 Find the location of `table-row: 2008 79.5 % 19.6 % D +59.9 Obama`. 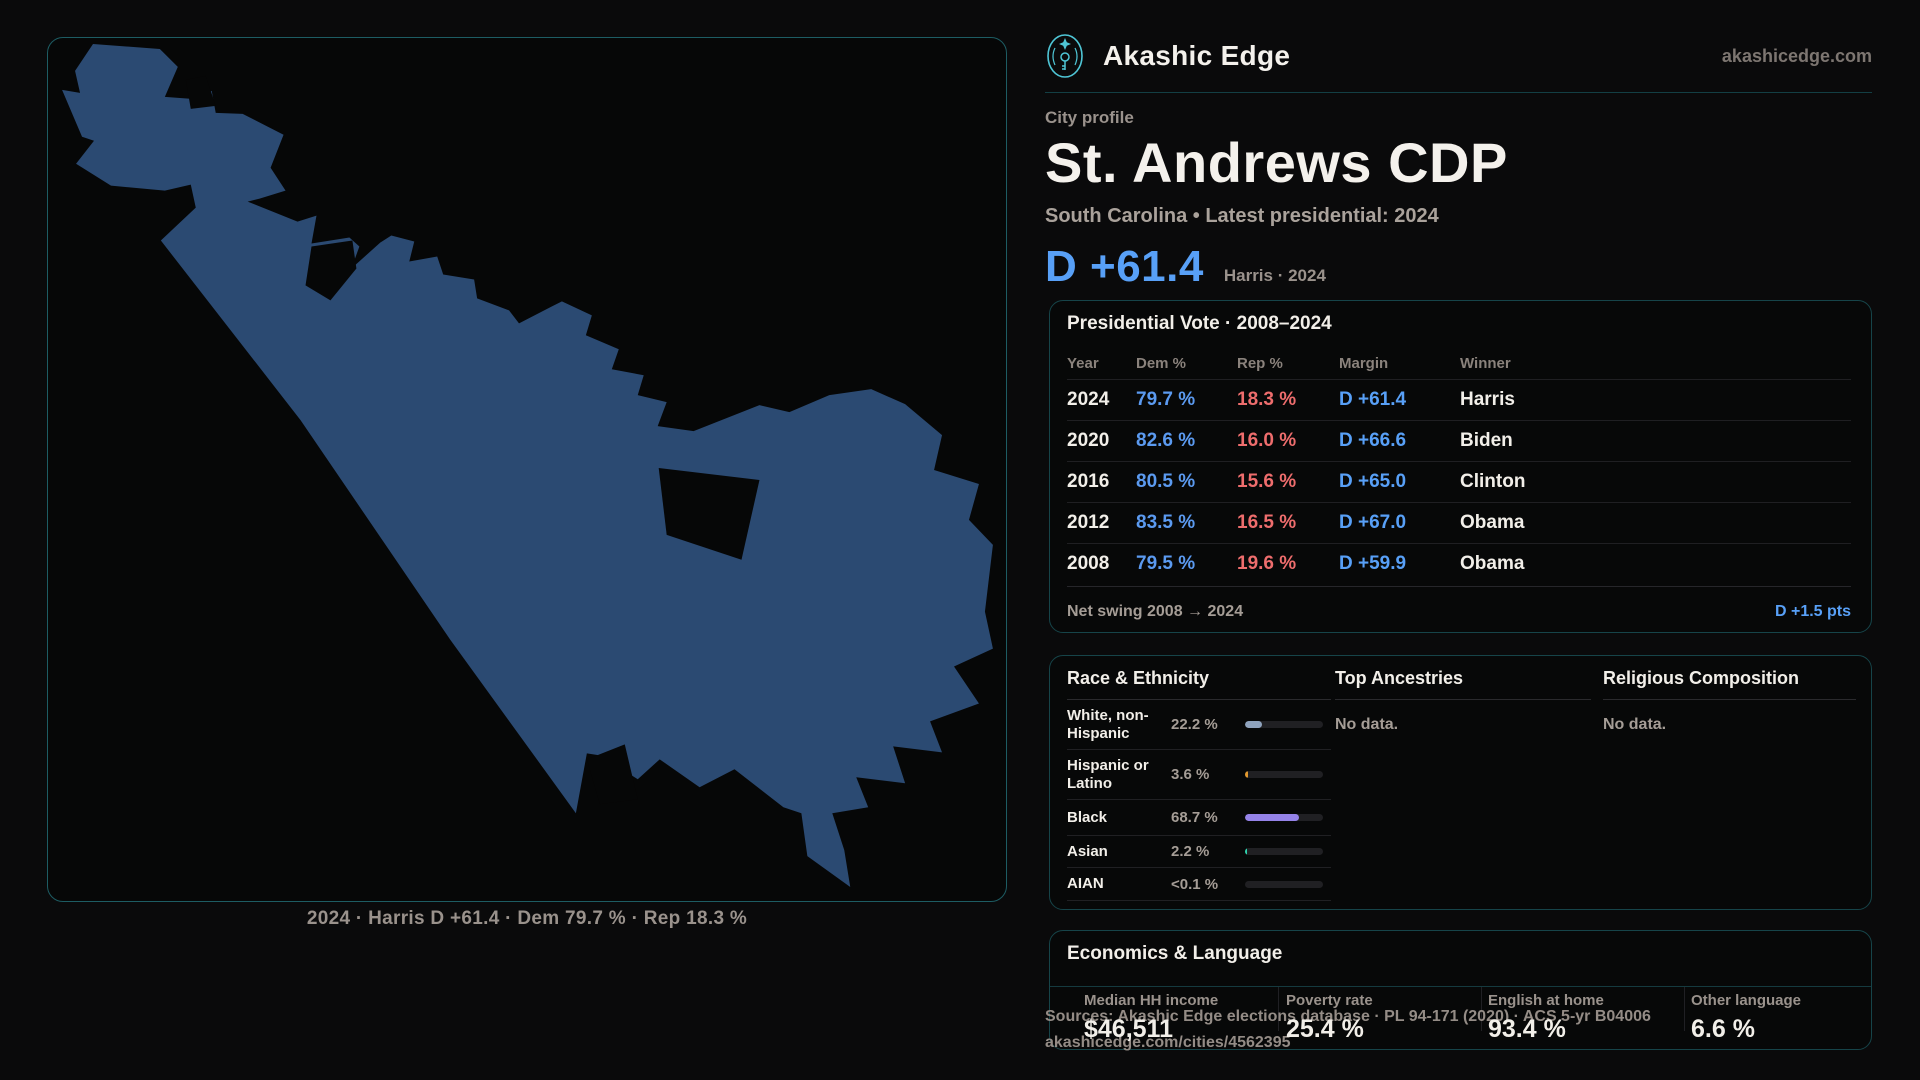

table-row: 2008 79.5 % 19.6 % D +59.9 Obama is located at coordinates (1459, 563).